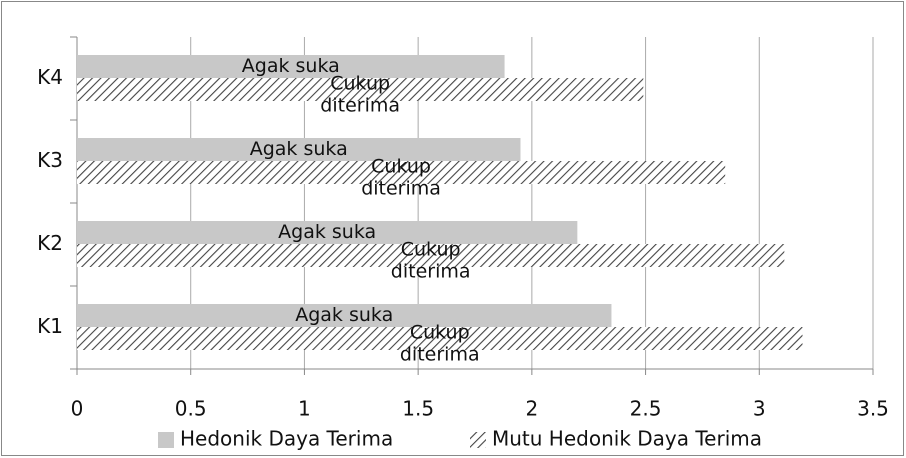 This screenshot has width=906, height=458. Describe the element at coordinates (50, 160) in the screenshot. I see `y-tick-label: K3` at that location.